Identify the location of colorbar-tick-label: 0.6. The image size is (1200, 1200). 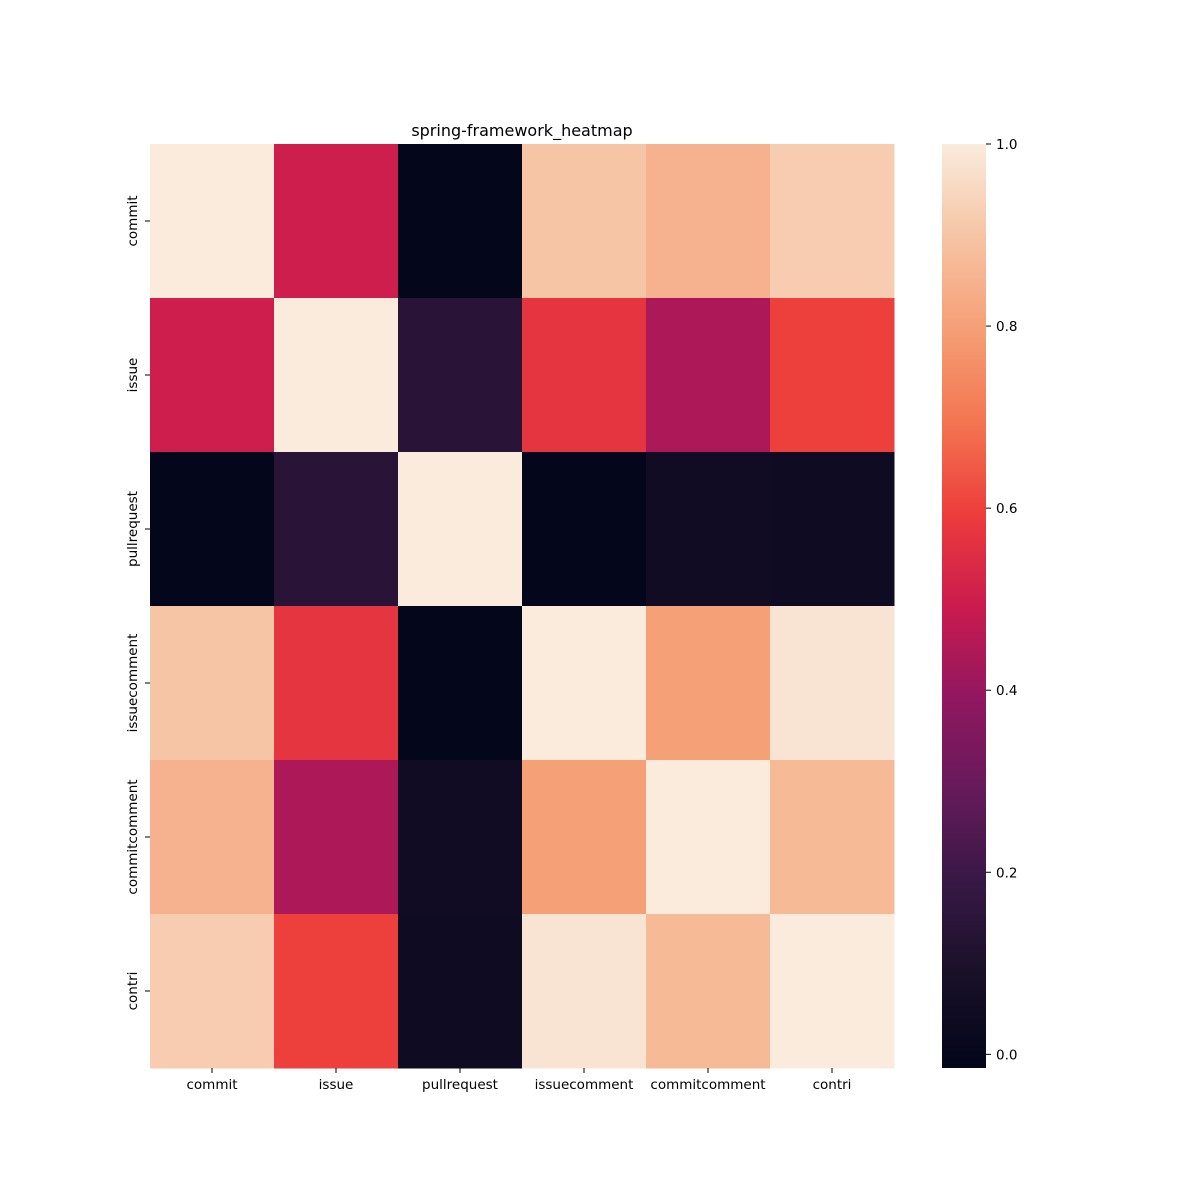
(1006, 509).